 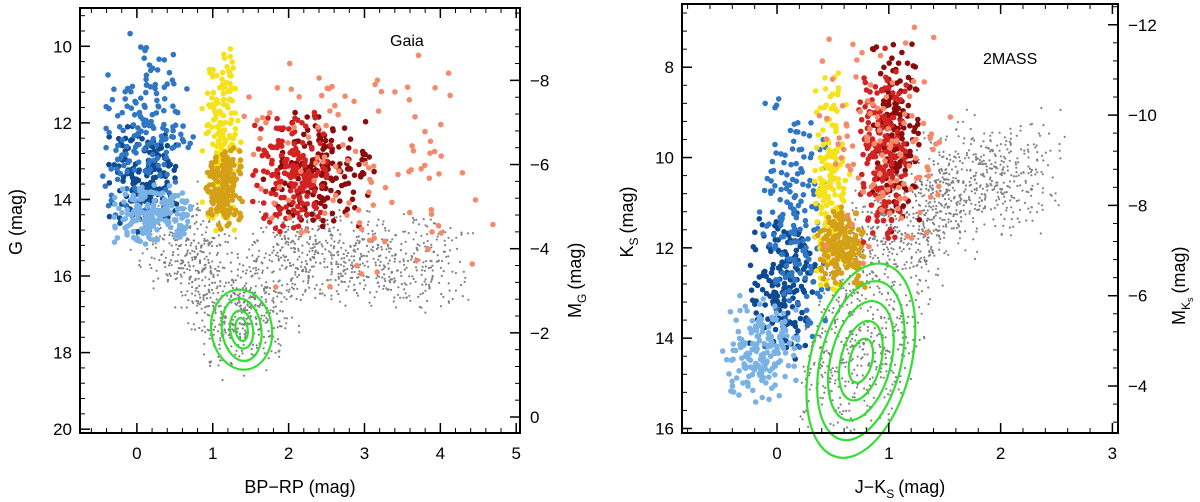 What do you see at coordinates (136, 453) in the screenshot?
I see `x-tick-label: 0` at bounding box center [136, 453].